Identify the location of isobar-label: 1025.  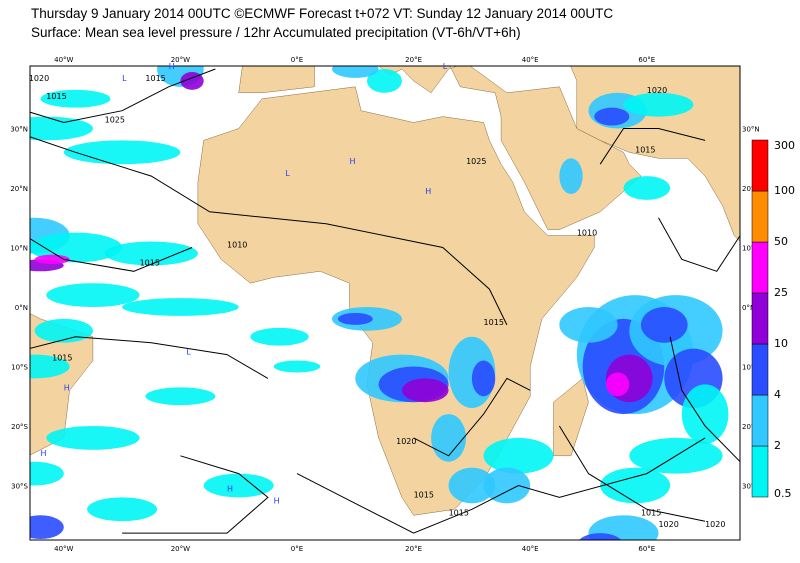
(115, 120).